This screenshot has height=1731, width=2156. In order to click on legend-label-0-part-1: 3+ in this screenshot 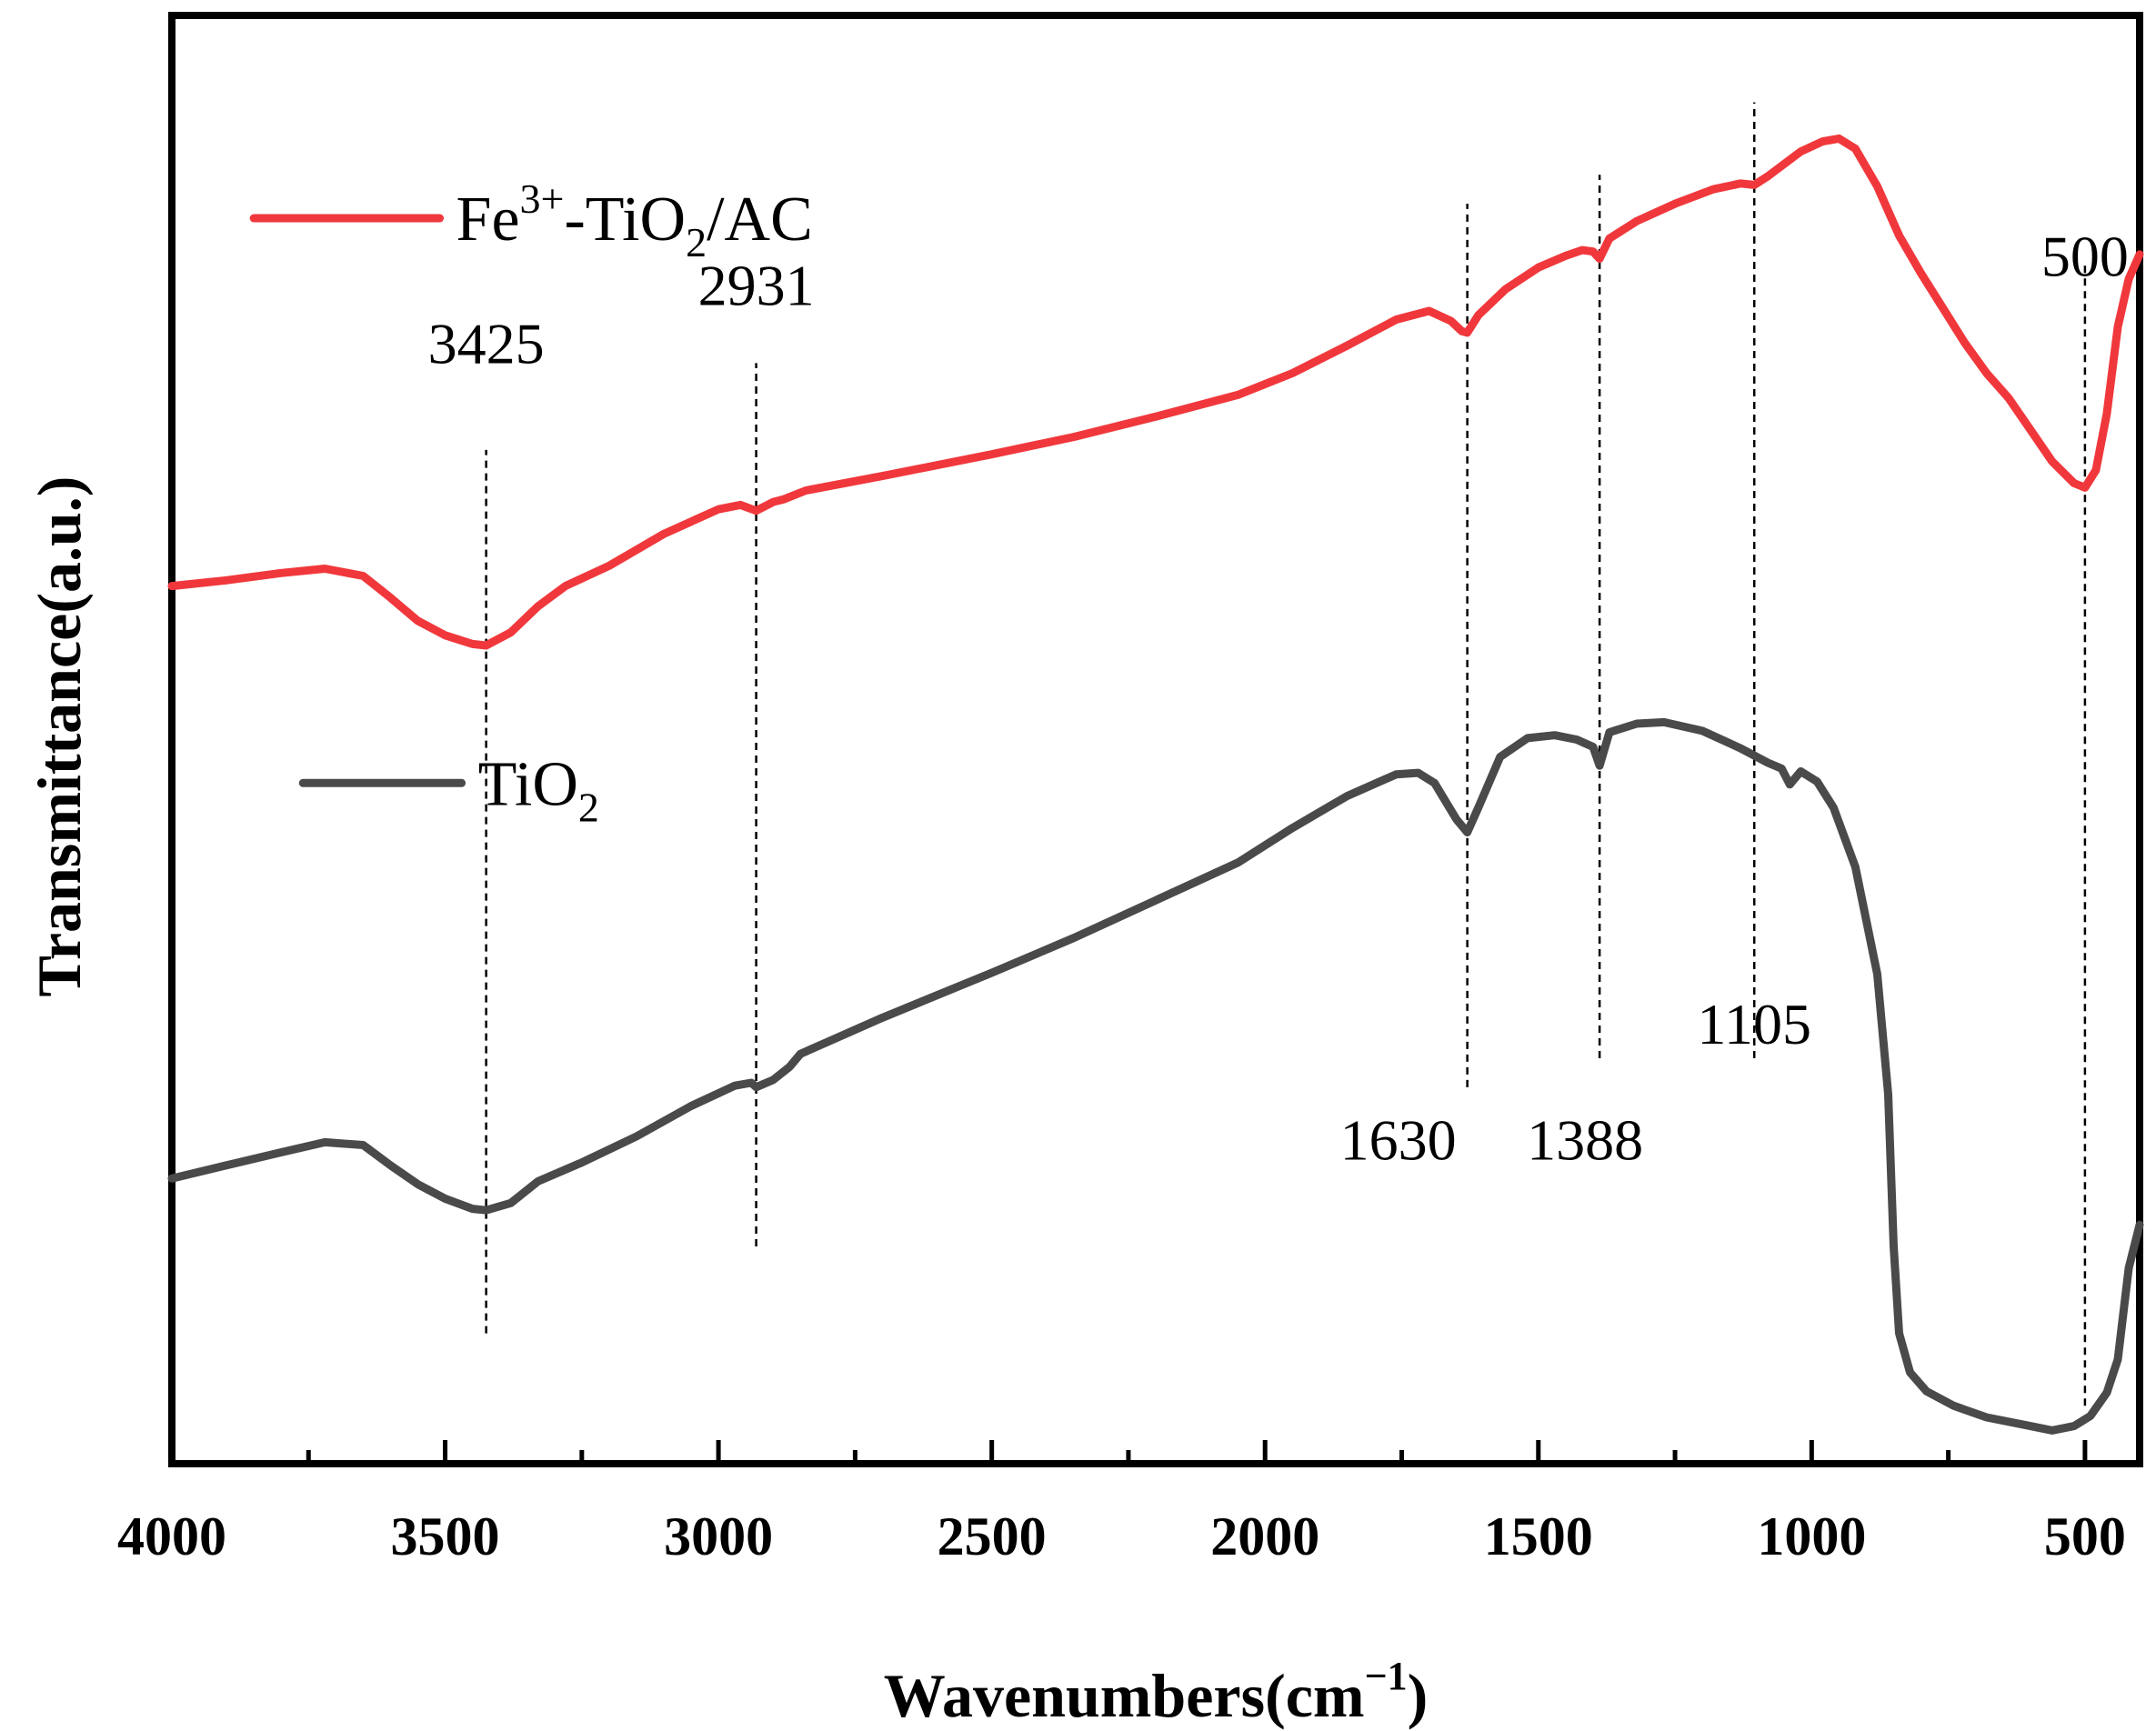, I will do `click(542, 198)`.